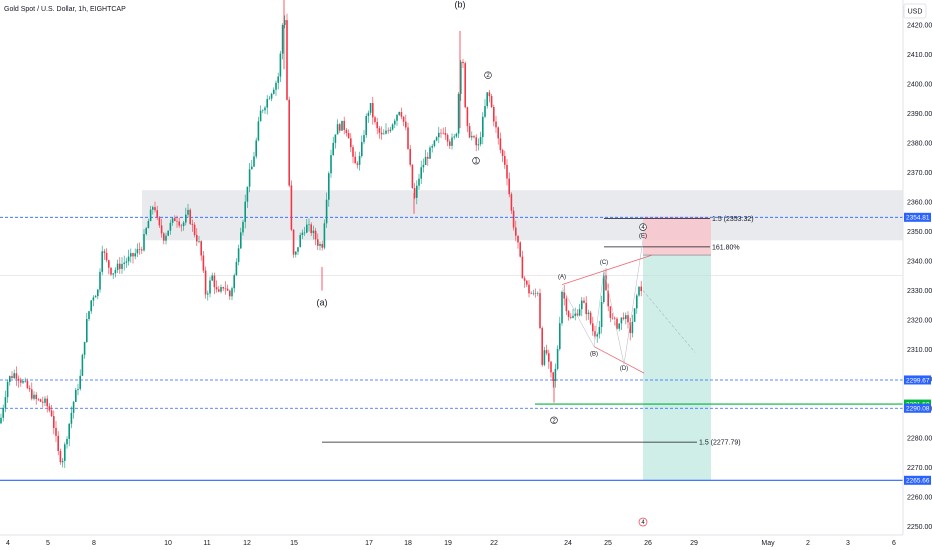 This screenshot has height=550, width=932. What do you see at coordinates (322, 302) in the screenshot?
I see `wave-label-1: (a)` at bounding box center [322, 302].